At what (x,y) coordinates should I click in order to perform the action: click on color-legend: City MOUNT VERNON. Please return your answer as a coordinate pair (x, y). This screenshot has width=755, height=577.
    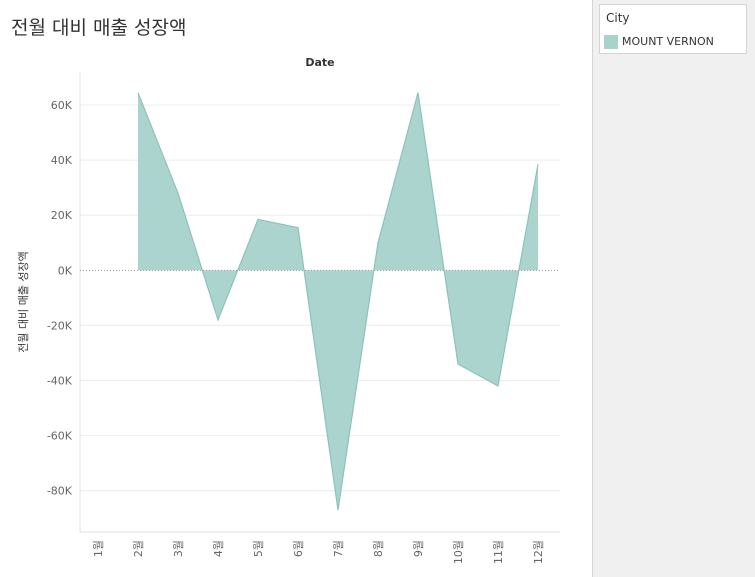
    Looking at the image, I should click on (673, 29).